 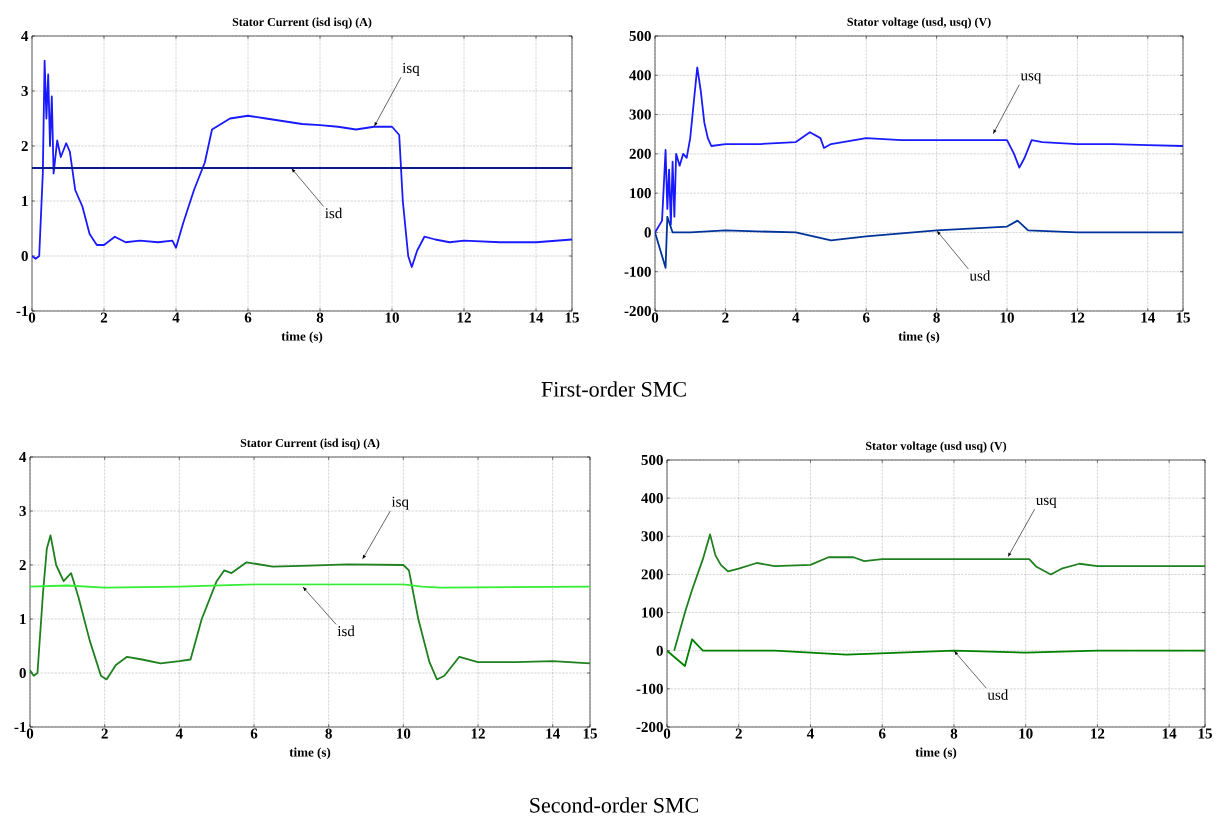 What do you see at coordinates (614, 805) in the screenshot?
I see `text: Second-order SMC` at bounding box center [614, 805].